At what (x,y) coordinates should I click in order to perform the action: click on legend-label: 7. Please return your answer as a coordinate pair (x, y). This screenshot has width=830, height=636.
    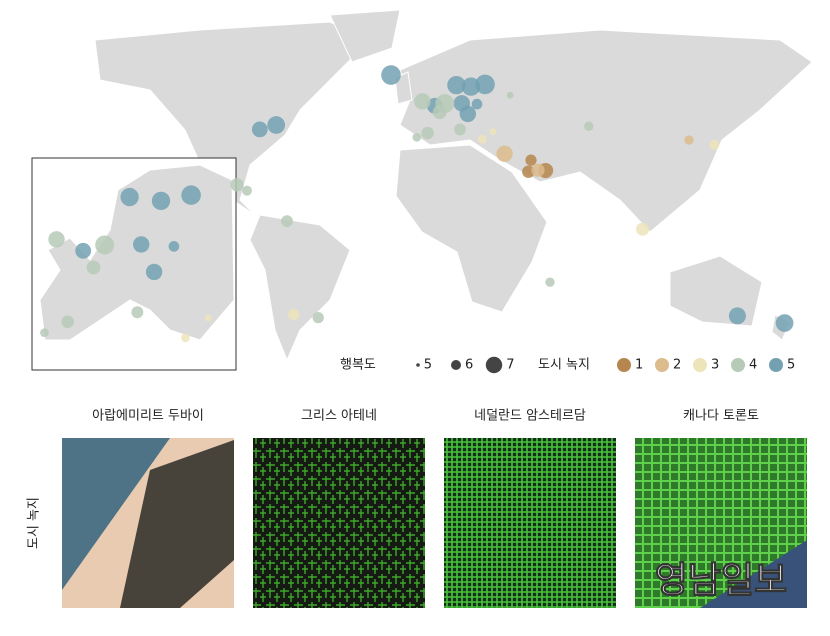
    Looking at the image, I should click on (510, 365).